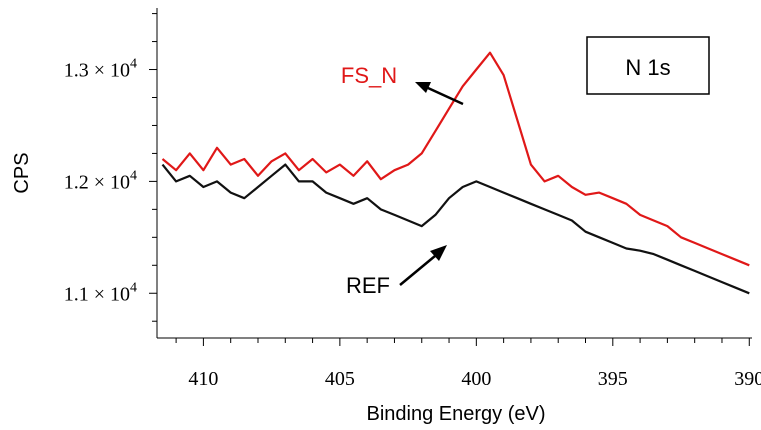 Image resolution: width=761 pixels, height=430 pixels. Describe the element at coordinates (100, 180) in the screenshot. I see `y-tick-label: 1.2 × 10⁴` at that location.